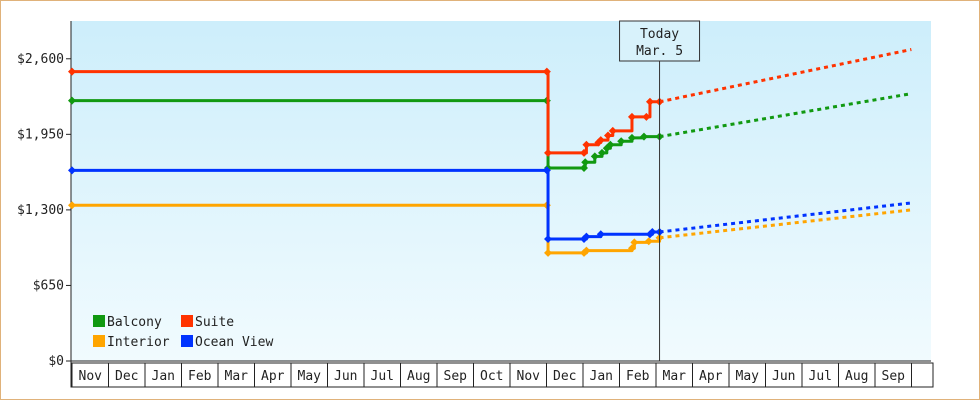  What do you see at coordinates (40, 134) in the screenshot?
I see `y-tick-label: $1,950` at bounding box center [40, 134].